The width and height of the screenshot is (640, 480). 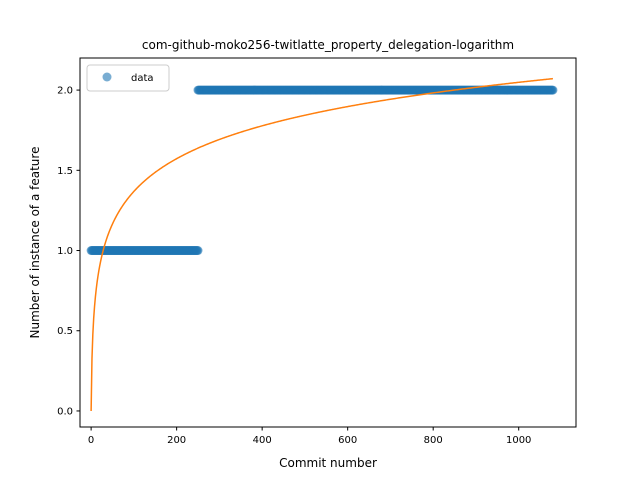 I want to click on legend-marker-data, so click(x=107, y=77).